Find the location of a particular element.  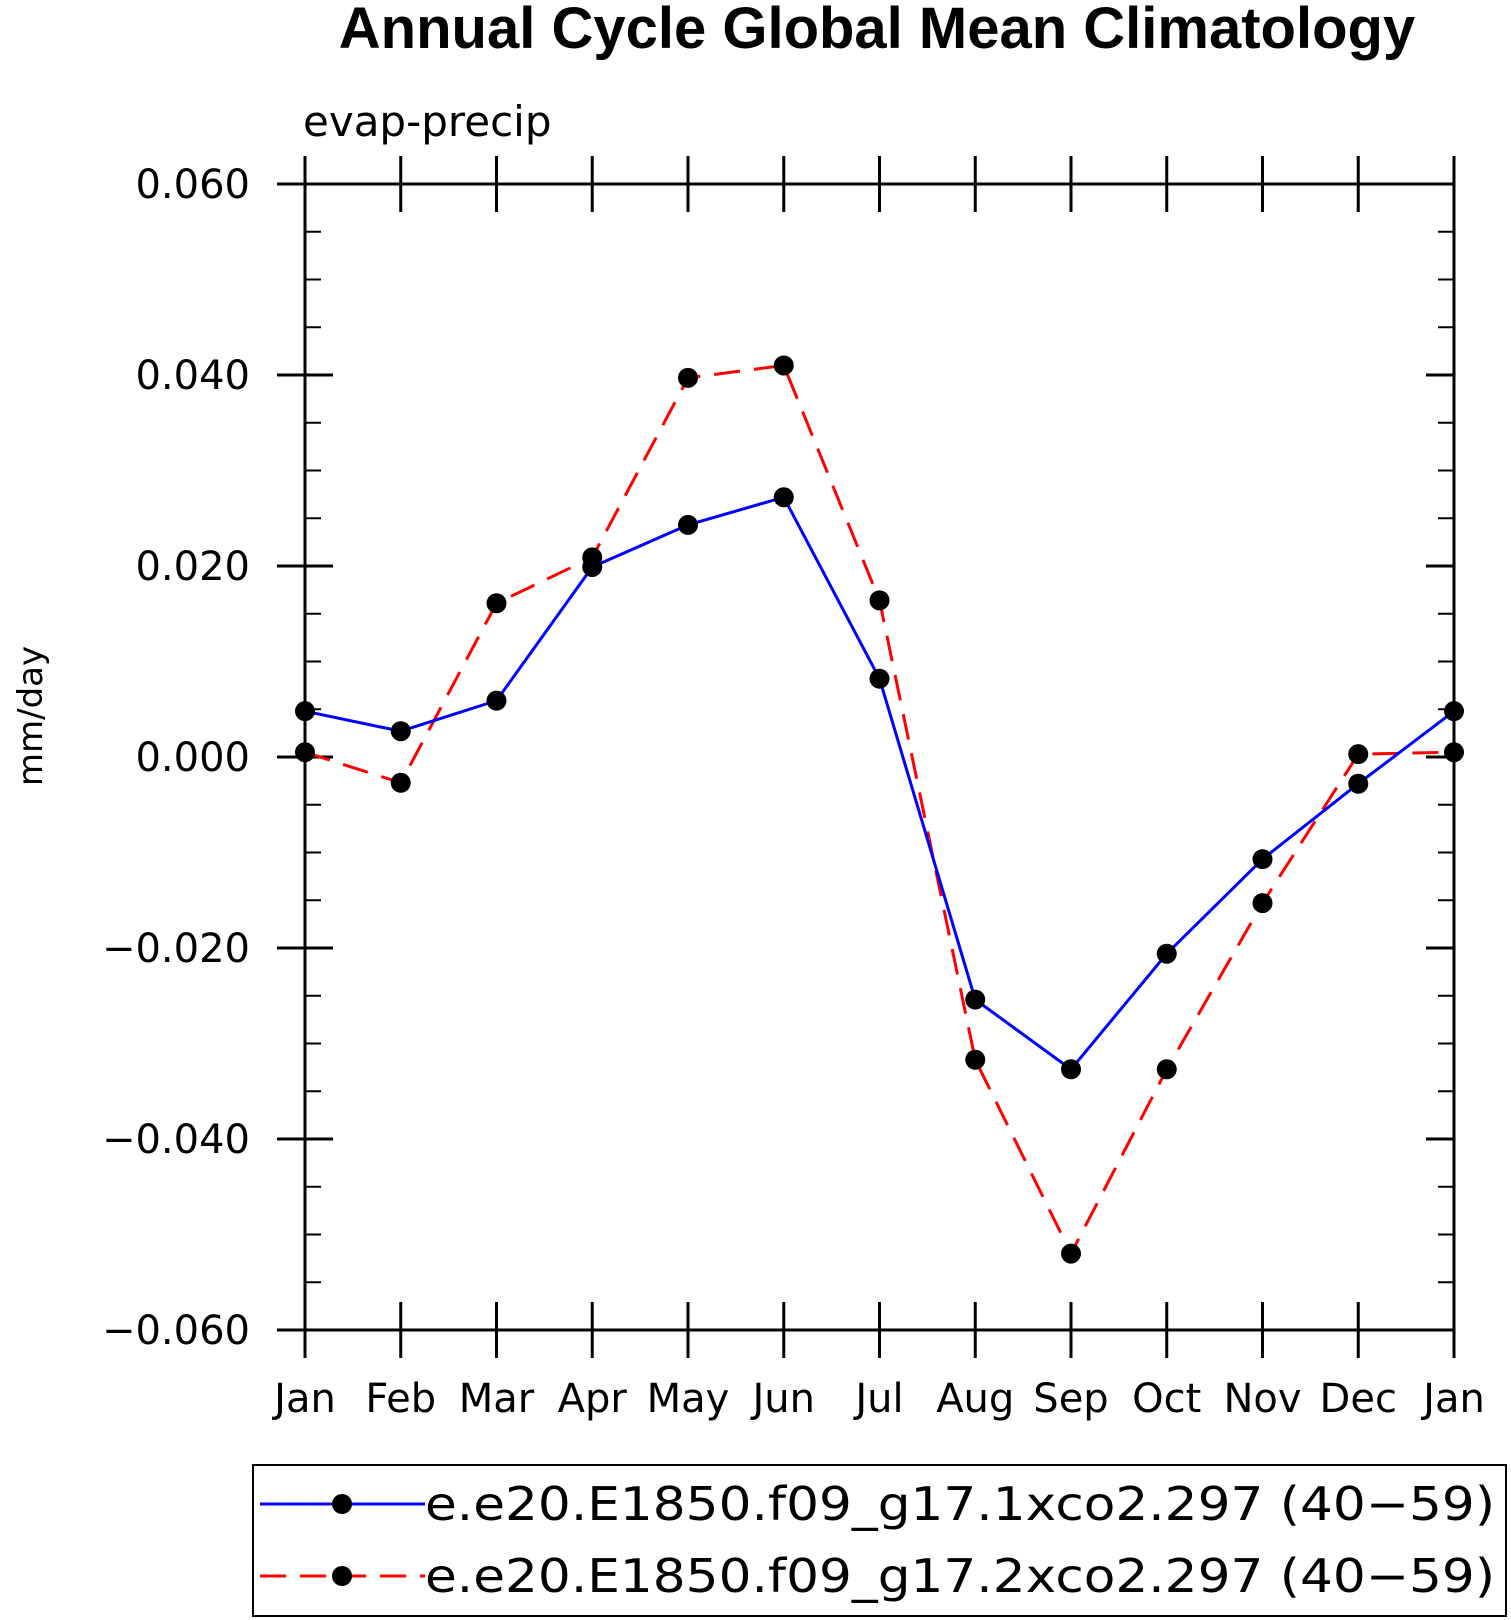

x-tick-labels: Jan Feb Mar Apr May Jun Jul Aug Sep Oct Nov Dec Jan is located at coordinates (878, 1399).